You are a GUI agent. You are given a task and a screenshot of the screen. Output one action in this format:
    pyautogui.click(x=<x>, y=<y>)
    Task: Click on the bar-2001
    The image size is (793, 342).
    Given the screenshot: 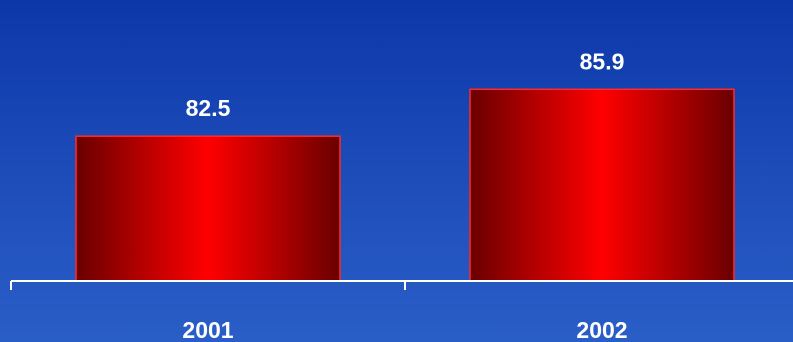 What is the action you would take?
    pyautogui.click(x=208, y=208)
    